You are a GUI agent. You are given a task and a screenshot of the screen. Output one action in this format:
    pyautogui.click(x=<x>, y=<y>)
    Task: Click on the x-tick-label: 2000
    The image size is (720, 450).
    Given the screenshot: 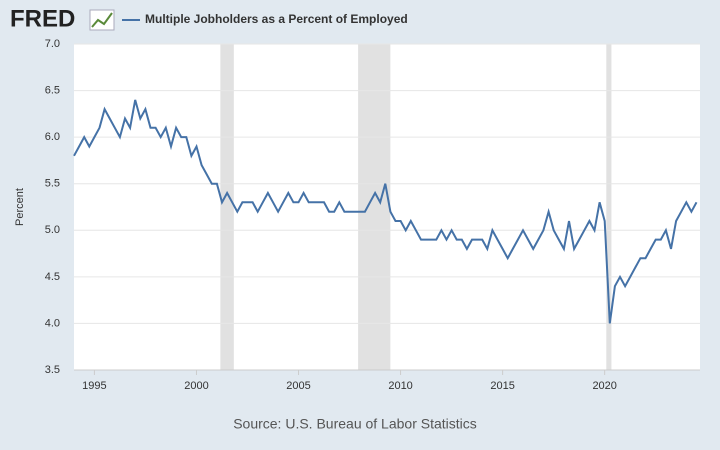 What is the action you would take?
    pyautogui.click(x=196, y=386)
    